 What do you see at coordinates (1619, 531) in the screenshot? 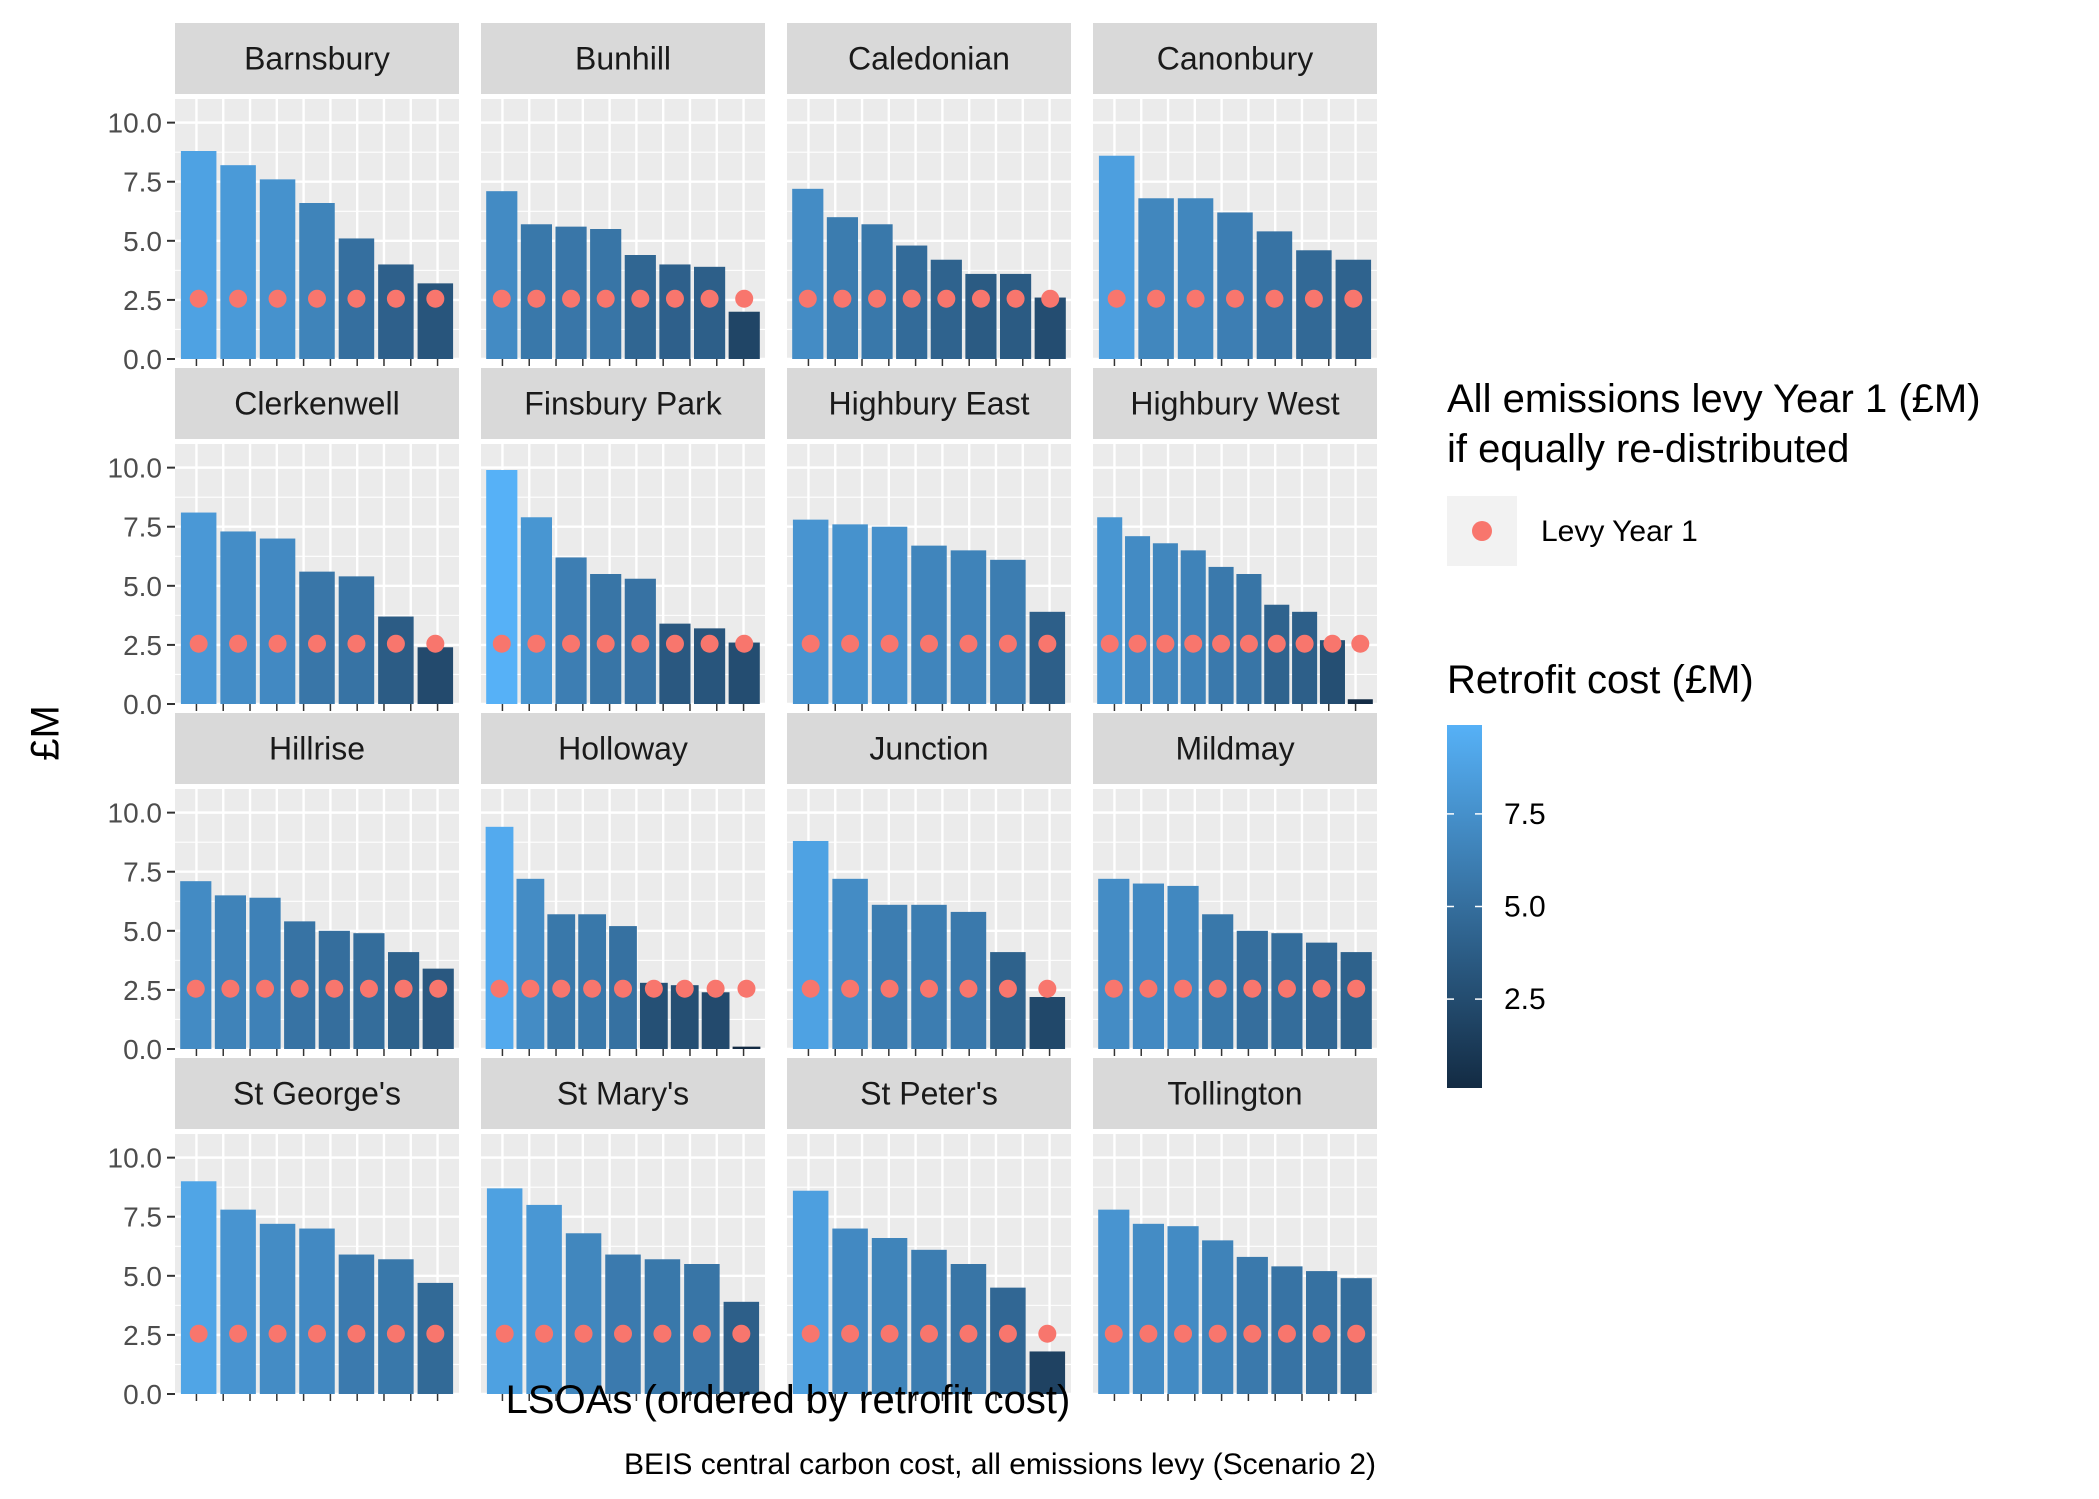
I see `point-legend-label: Levy Year 1` at bounding box center [1619, 531].